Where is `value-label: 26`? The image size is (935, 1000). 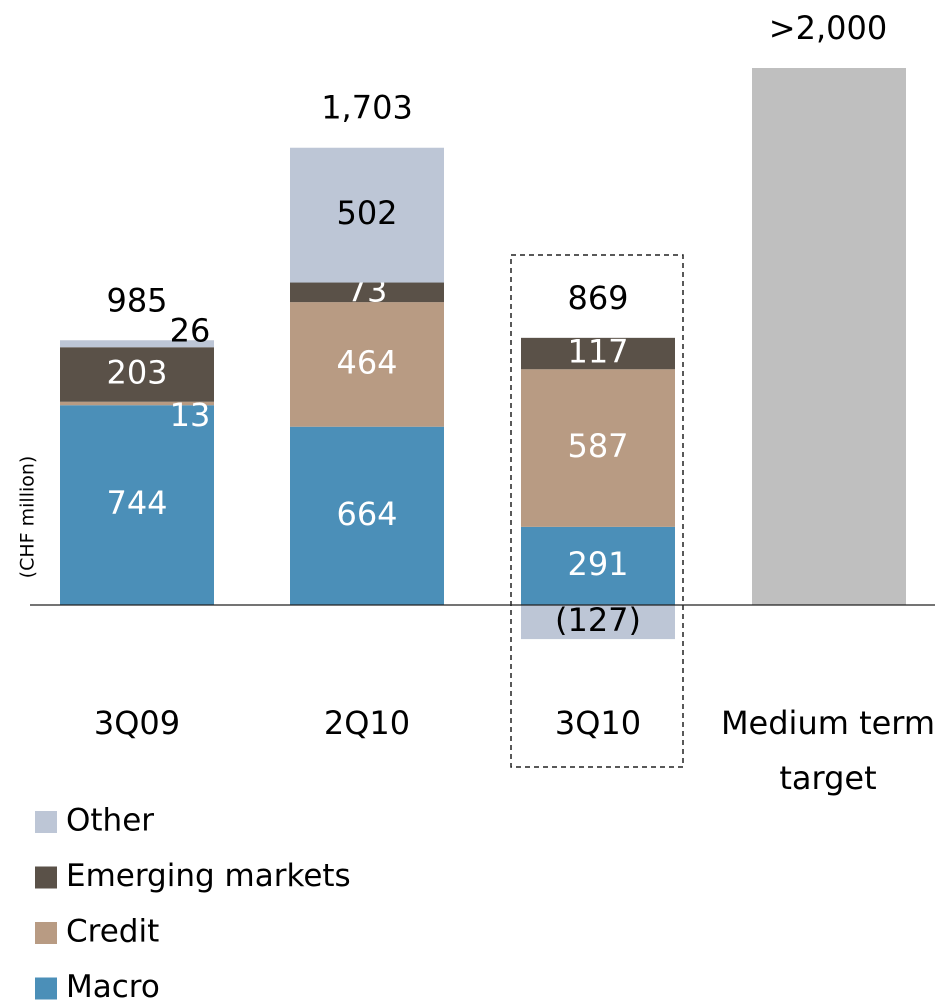 value-label: 26 is located at coordinates (190, 330).